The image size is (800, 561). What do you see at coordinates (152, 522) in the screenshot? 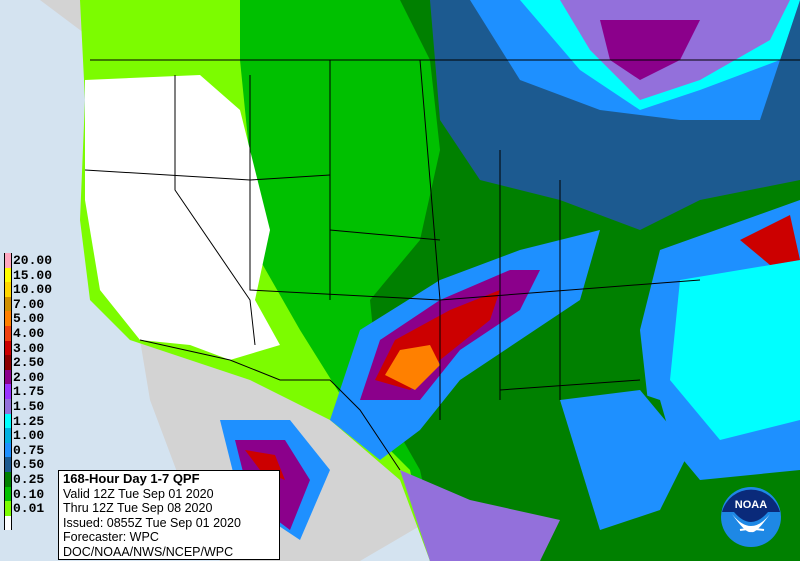
I see `issued-time: Issued: 0855Z Tue Sep 01 2020` at bounding box center [152, 522].